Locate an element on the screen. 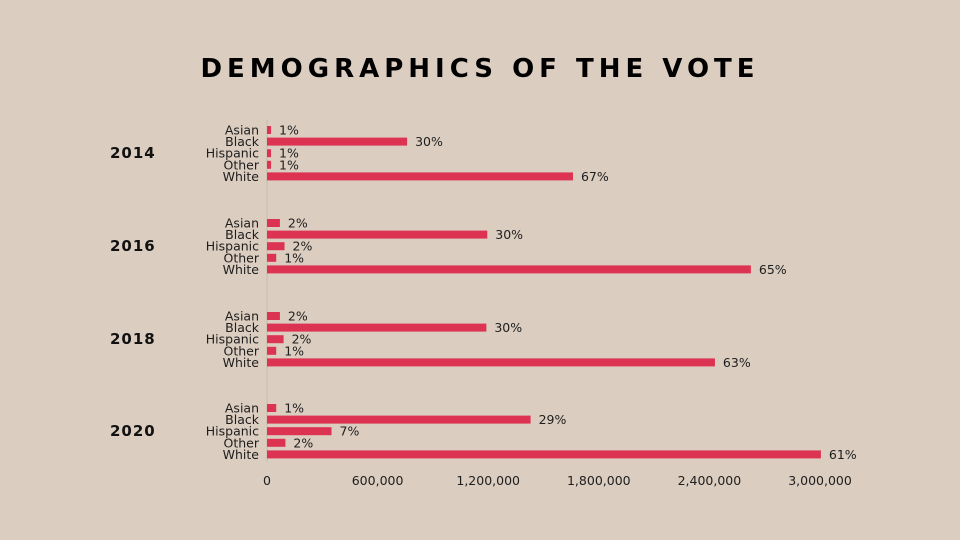 The image size is (960, 540). chart-title: DEMOGRAPHICS OF THE VOTE is located at coordinates (480, 69).